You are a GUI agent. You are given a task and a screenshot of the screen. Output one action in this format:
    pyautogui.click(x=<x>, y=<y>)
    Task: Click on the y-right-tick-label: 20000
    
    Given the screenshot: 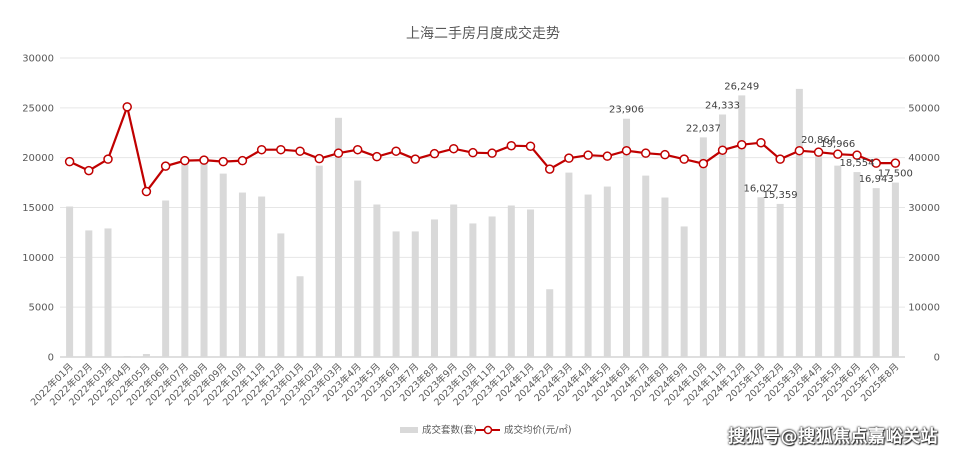 What is the action you would take?
    pyautogui.click(x=924, y=258)
    